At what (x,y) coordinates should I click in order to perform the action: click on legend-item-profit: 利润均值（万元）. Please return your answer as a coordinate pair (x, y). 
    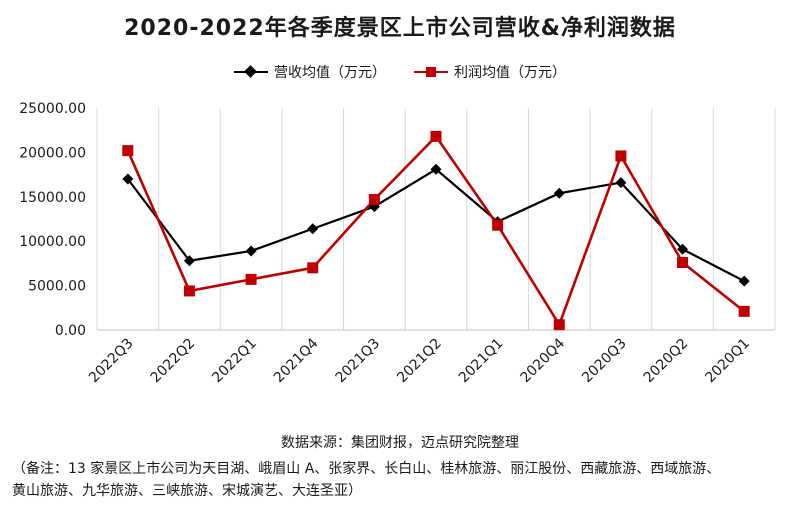
    Looking at the image, I should click on (490, 72).